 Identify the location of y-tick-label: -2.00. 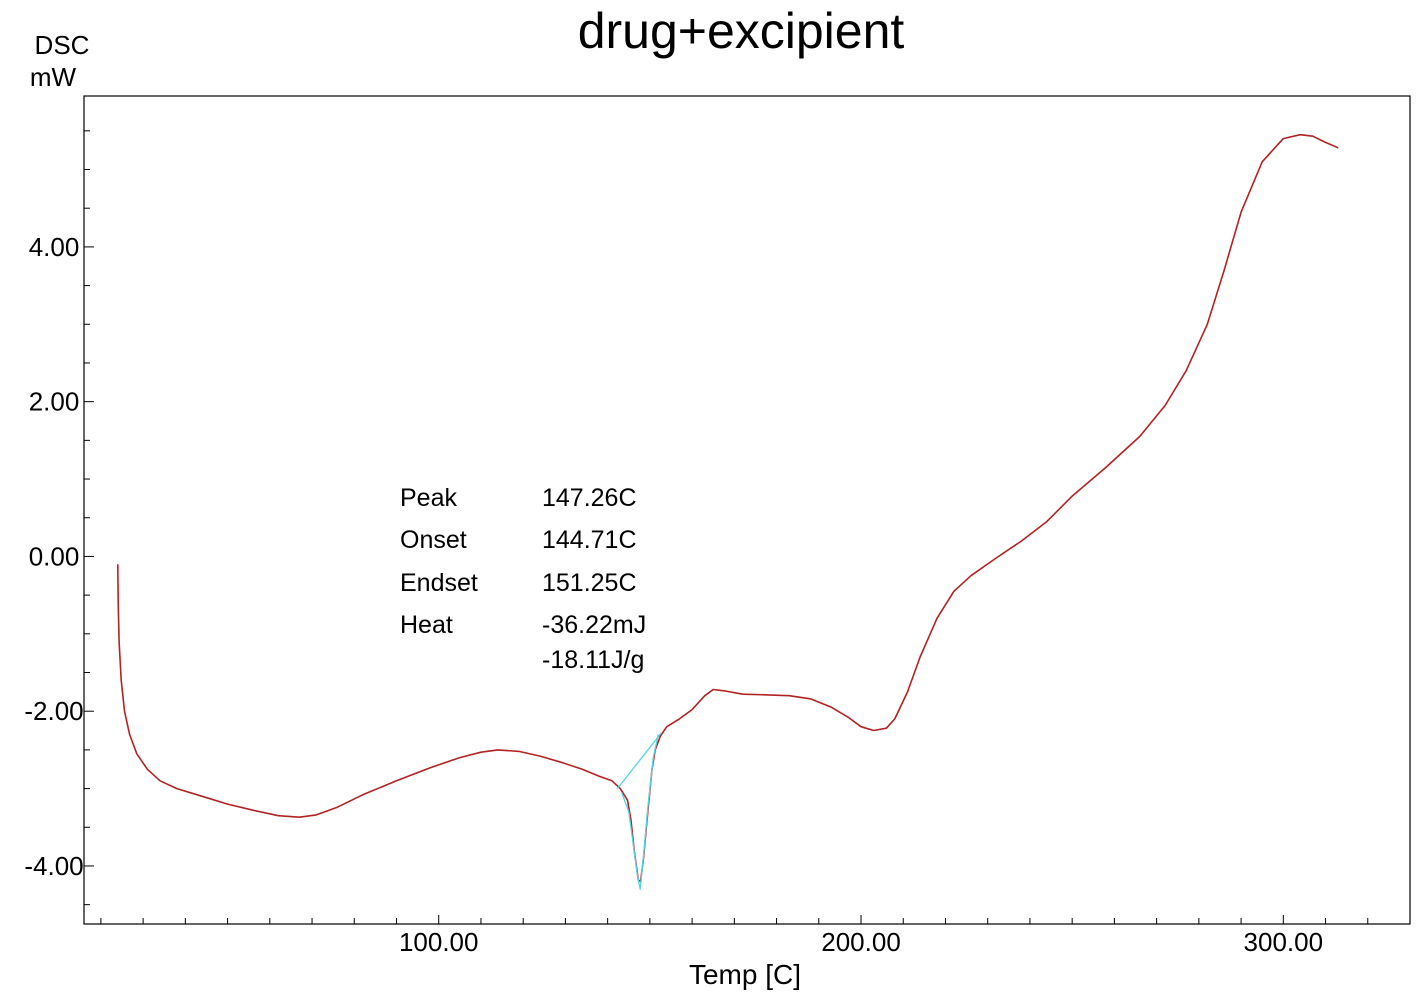
(53, 711).